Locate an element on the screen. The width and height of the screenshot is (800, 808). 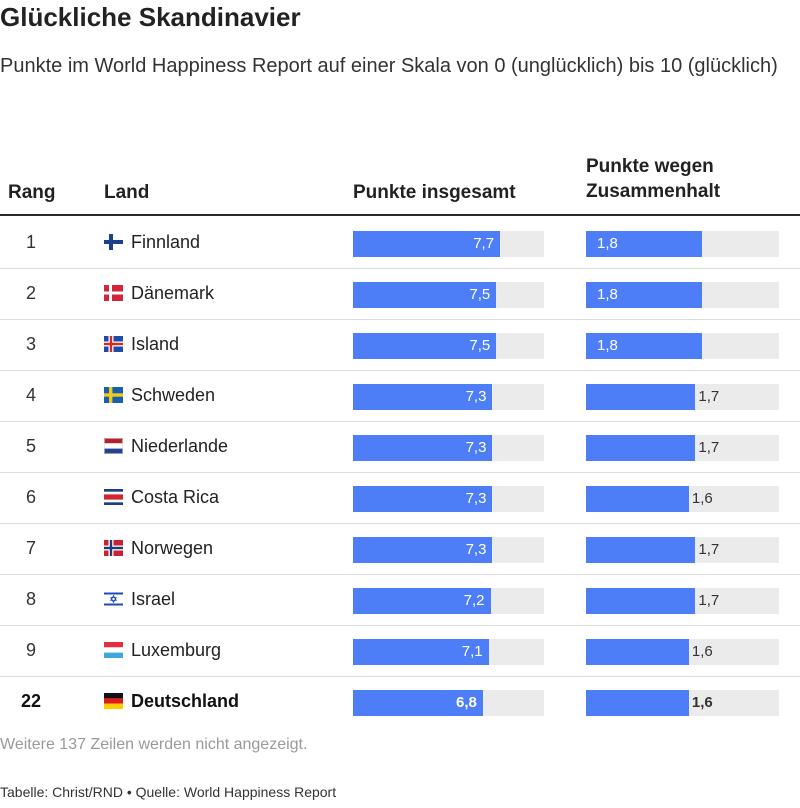
luxembourg-flag-icon is located at coordinates (113, 650).